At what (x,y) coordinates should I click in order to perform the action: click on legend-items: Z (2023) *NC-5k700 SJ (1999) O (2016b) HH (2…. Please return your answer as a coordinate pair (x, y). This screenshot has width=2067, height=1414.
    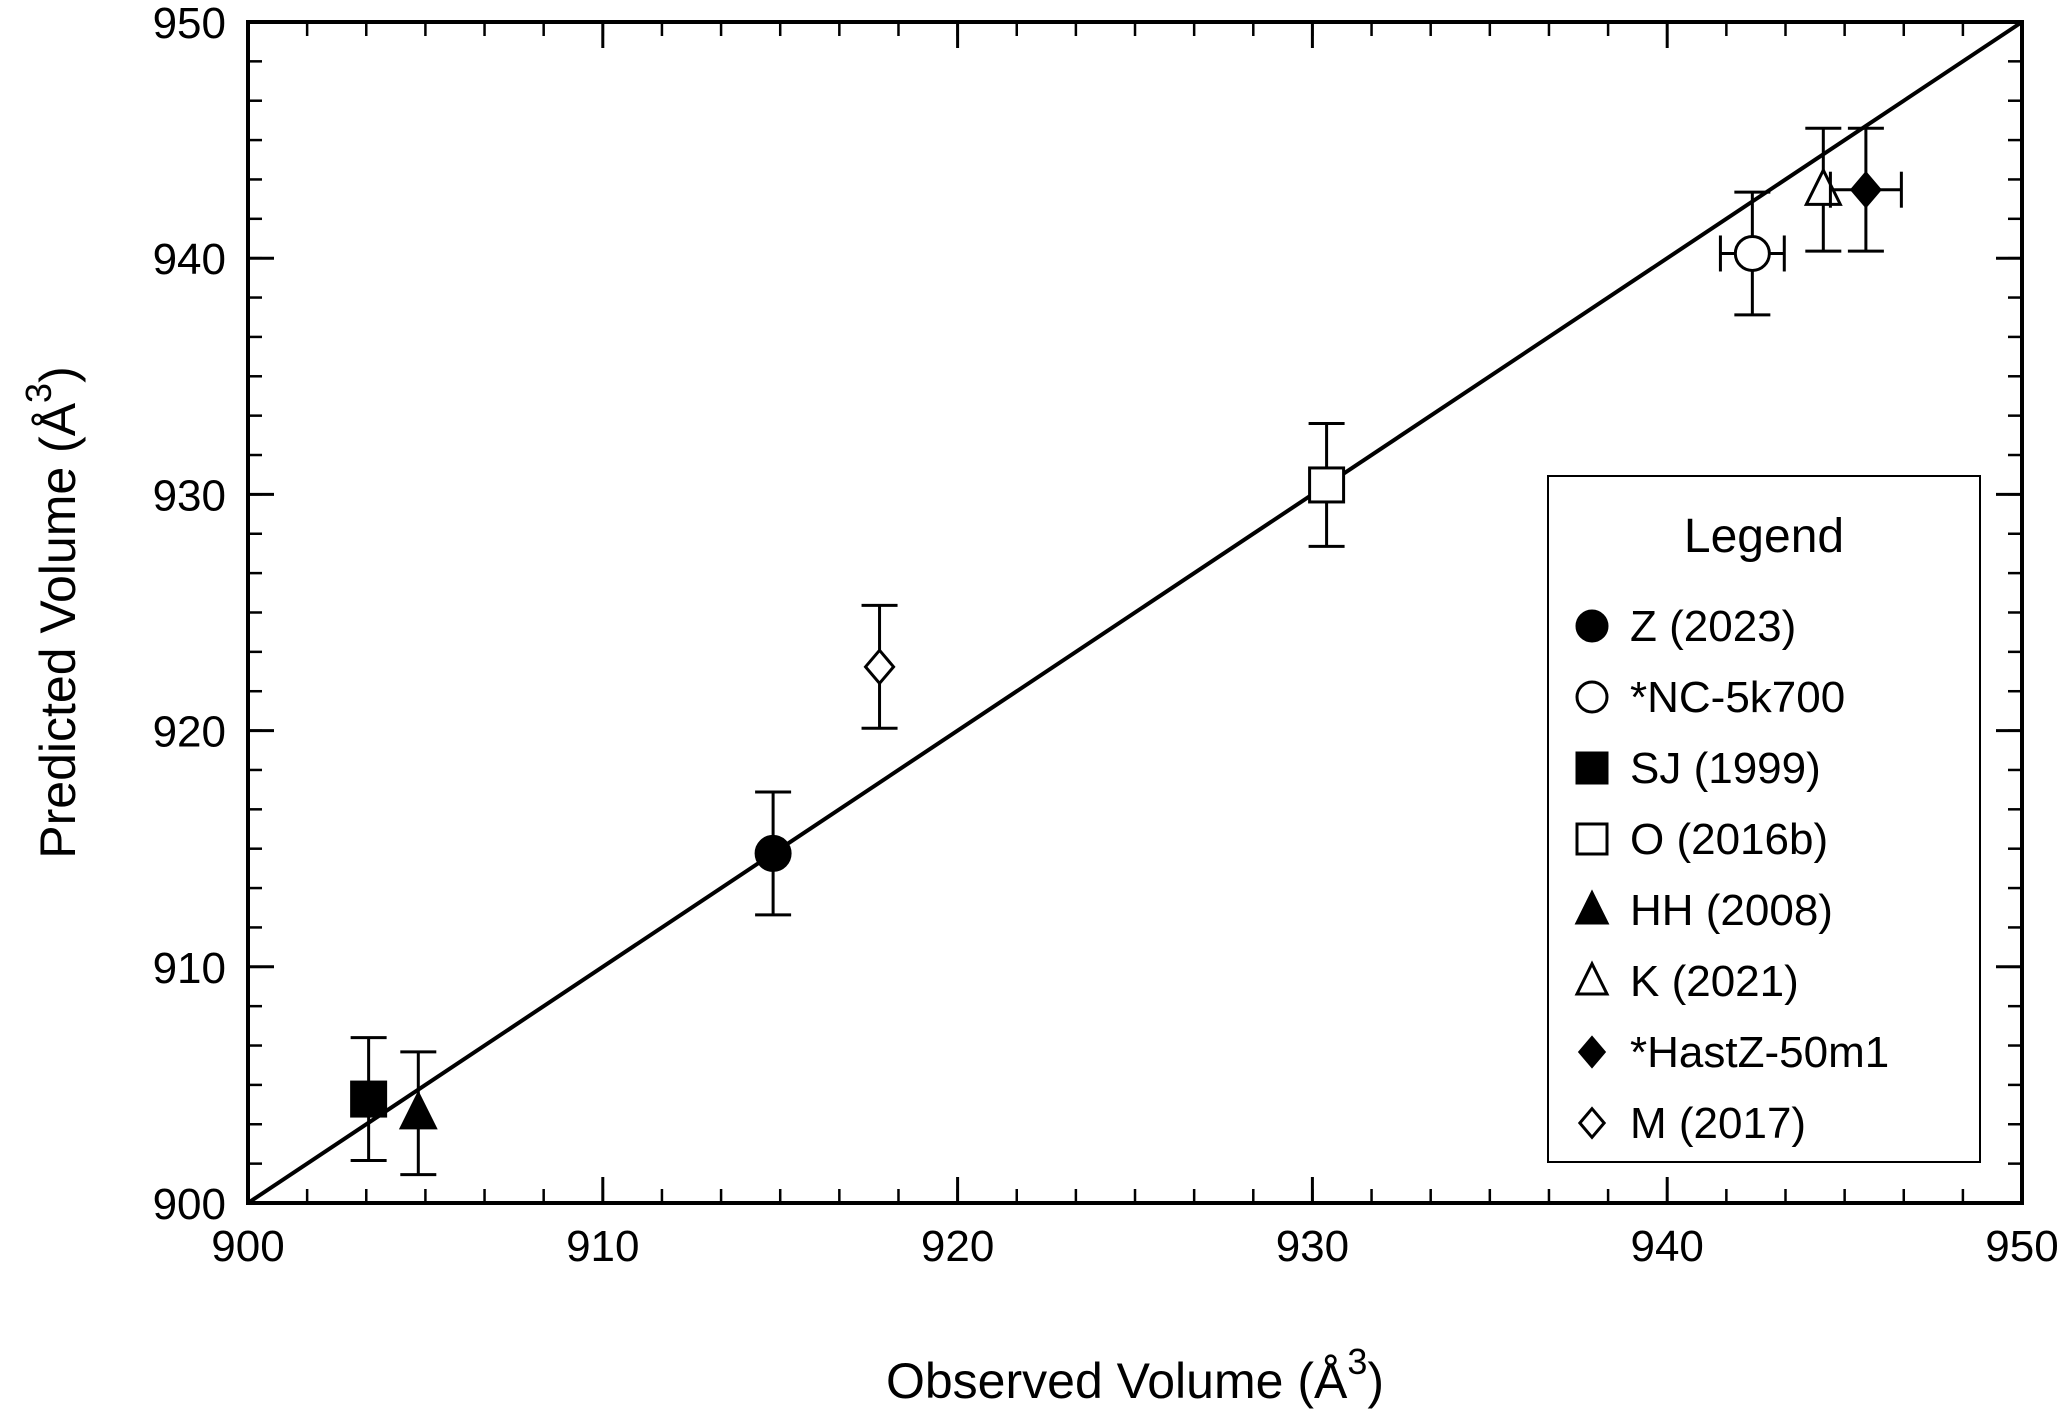
    Looking at the image, I should click on (1731, 875).